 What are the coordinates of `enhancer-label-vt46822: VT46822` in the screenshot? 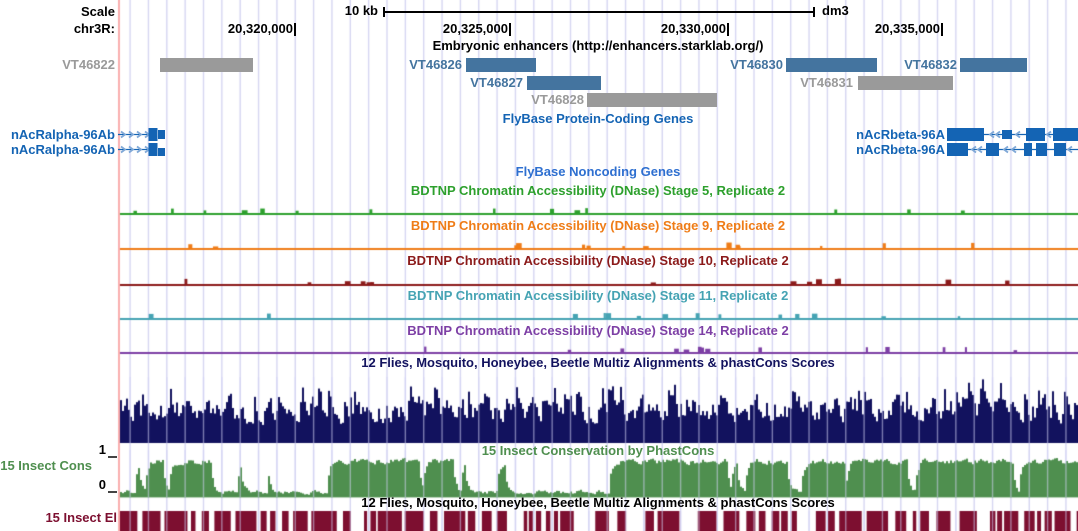 It's located at (88, 64).